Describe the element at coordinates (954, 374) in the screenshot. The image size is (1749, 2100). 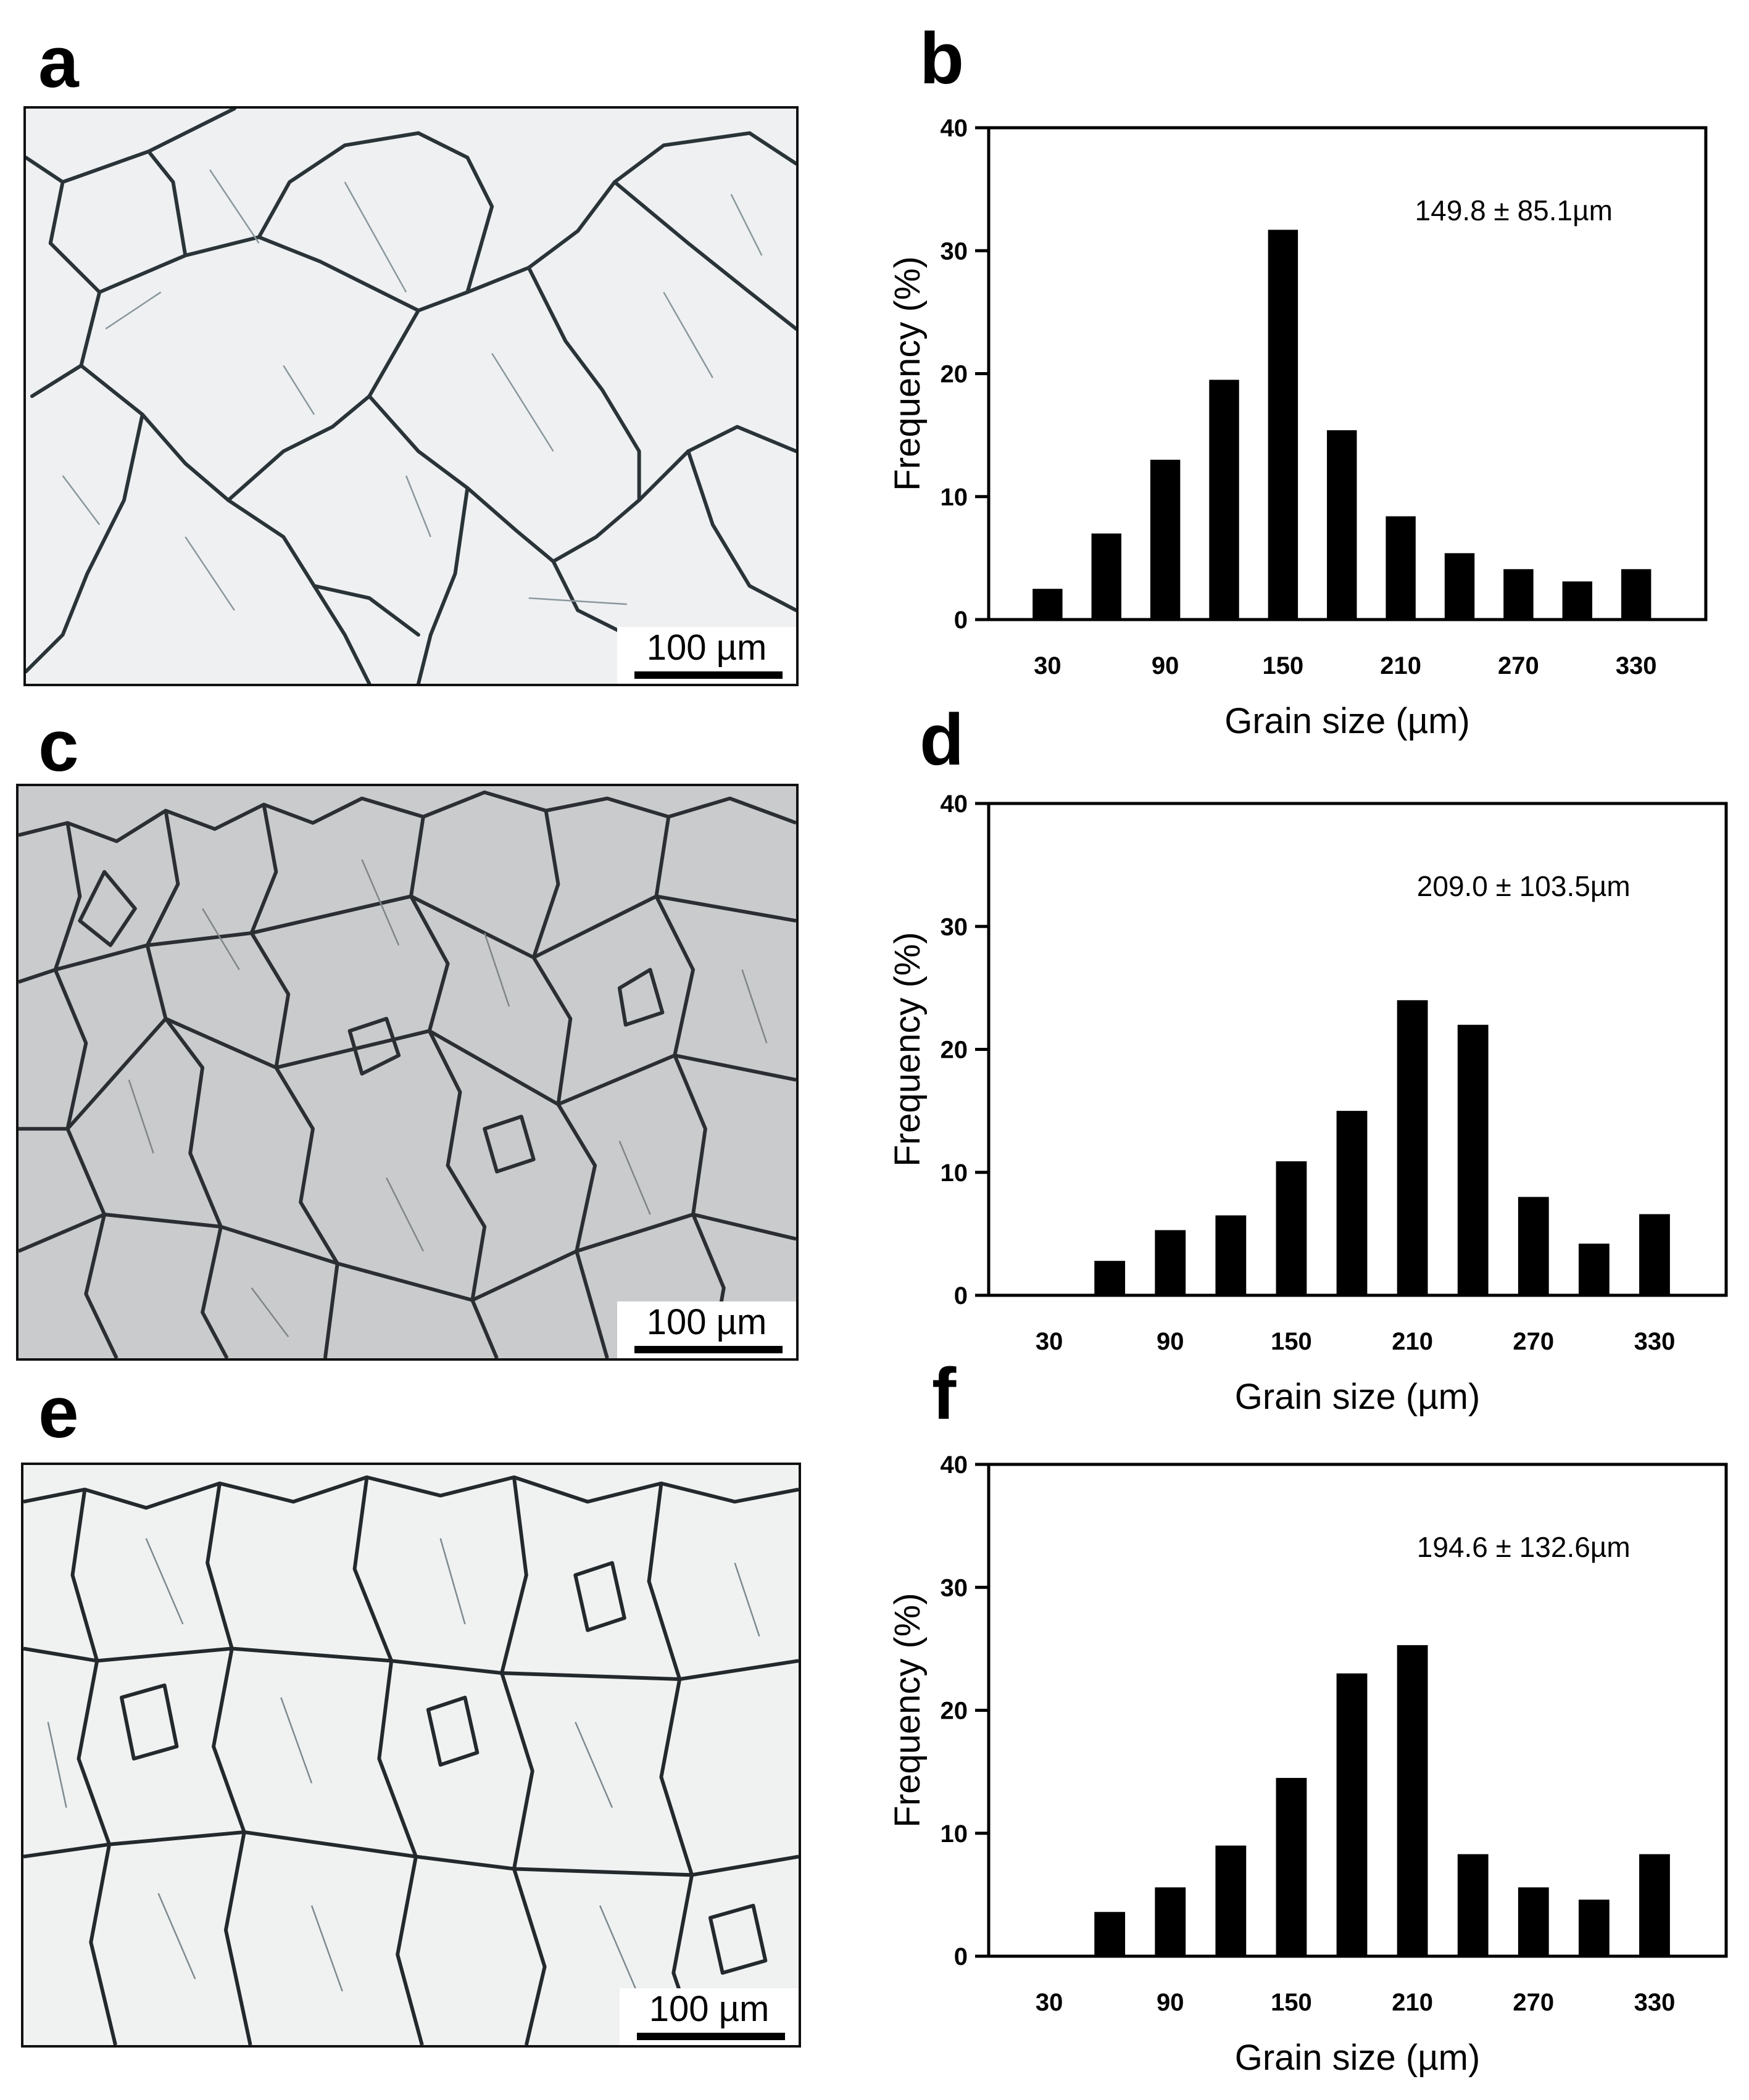
I see `chart-b-ytick-label: 20` at that location.